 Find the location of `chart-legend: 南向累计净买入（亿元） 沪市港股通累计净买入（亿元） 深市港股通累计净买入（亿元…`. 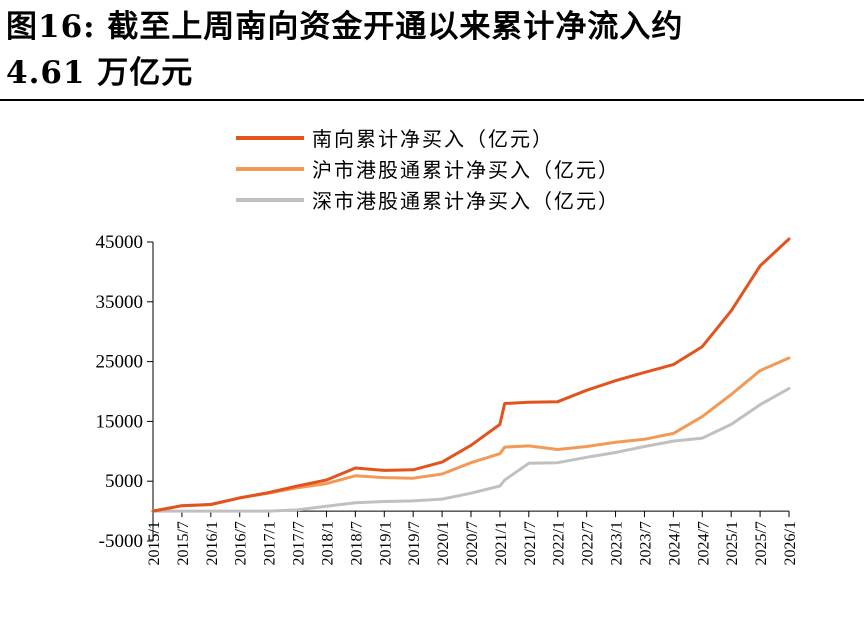

chart-legend: 南向累计净买入（亿元） 沪市港股通累计净买入（亿元） 深市港股通累计净买入（亿元… is located at coordinates (428, 168).